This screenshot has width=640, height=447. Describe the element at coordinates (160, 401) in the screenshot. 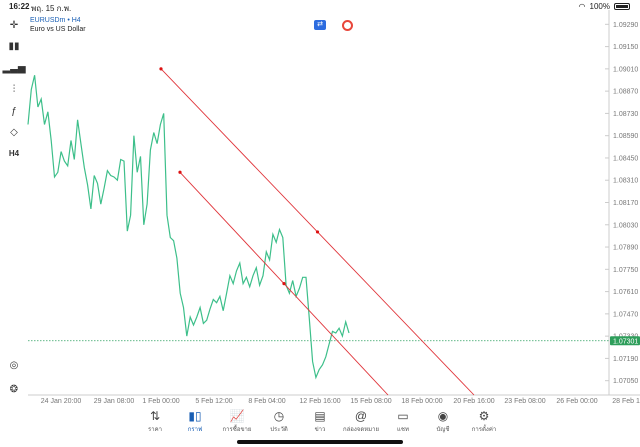

I see `time-tick-label: 1 Feb 00:00` at that location.